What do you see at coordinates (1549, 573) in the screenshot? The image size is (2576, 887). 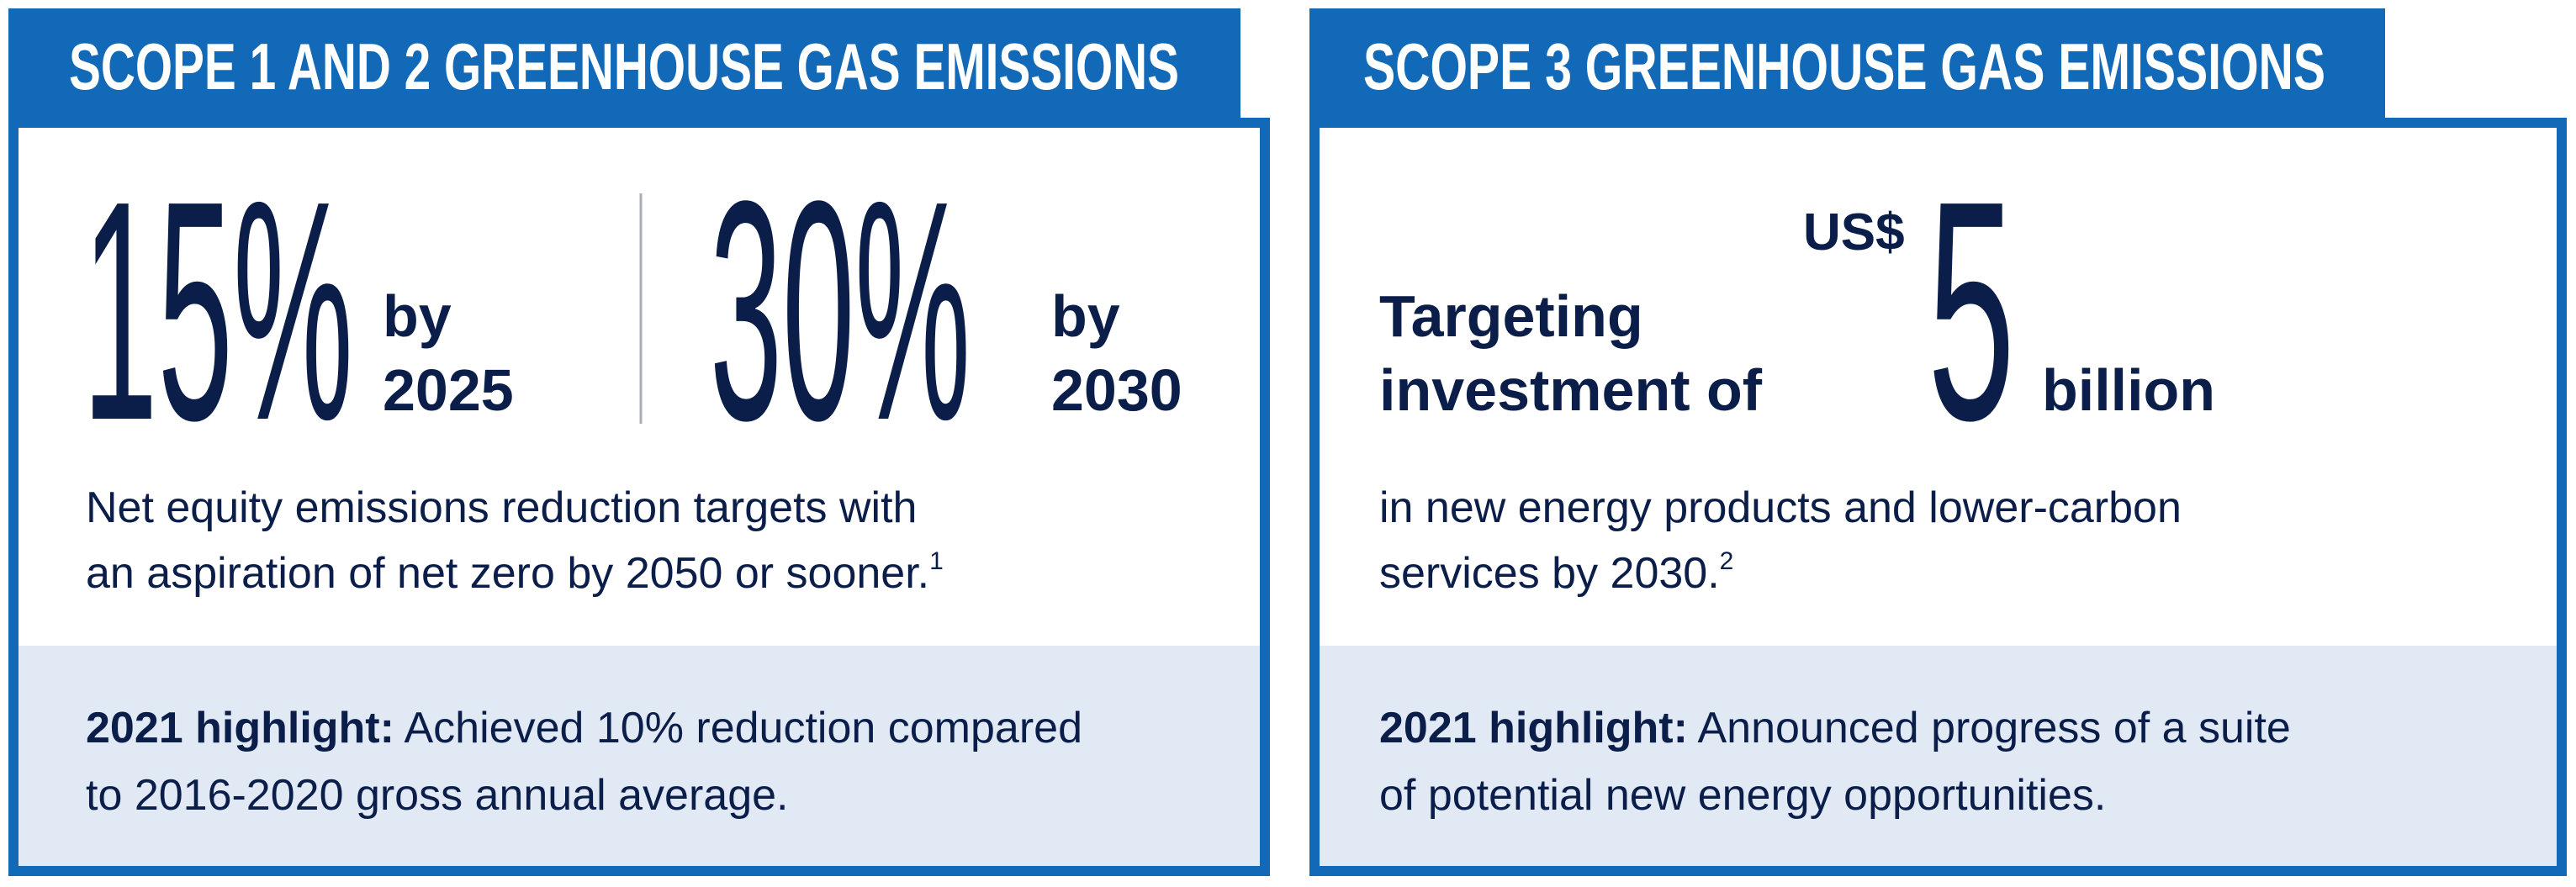 I see `description-line: services by 2030.` at bounding box center [1549, 573].